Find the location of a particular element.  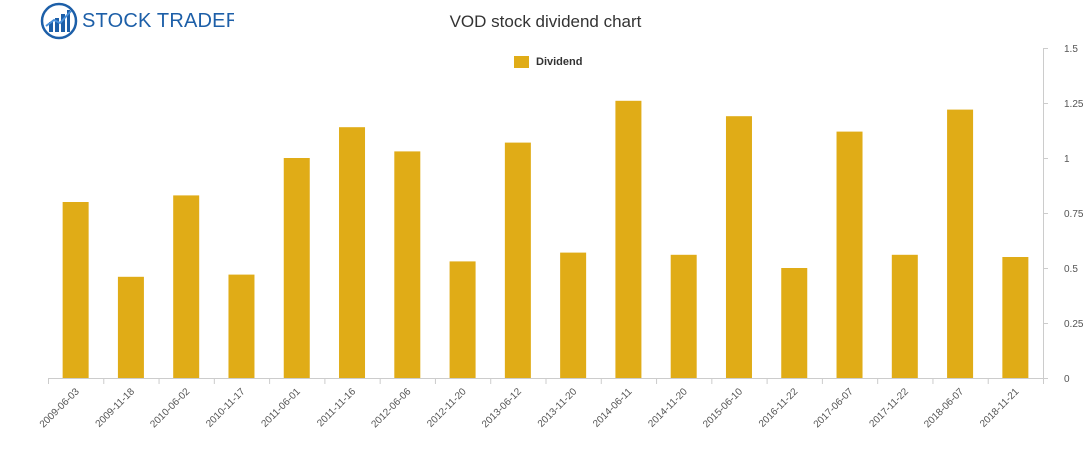

y-tick-label: 1 is located at coordinates (1067, 159).